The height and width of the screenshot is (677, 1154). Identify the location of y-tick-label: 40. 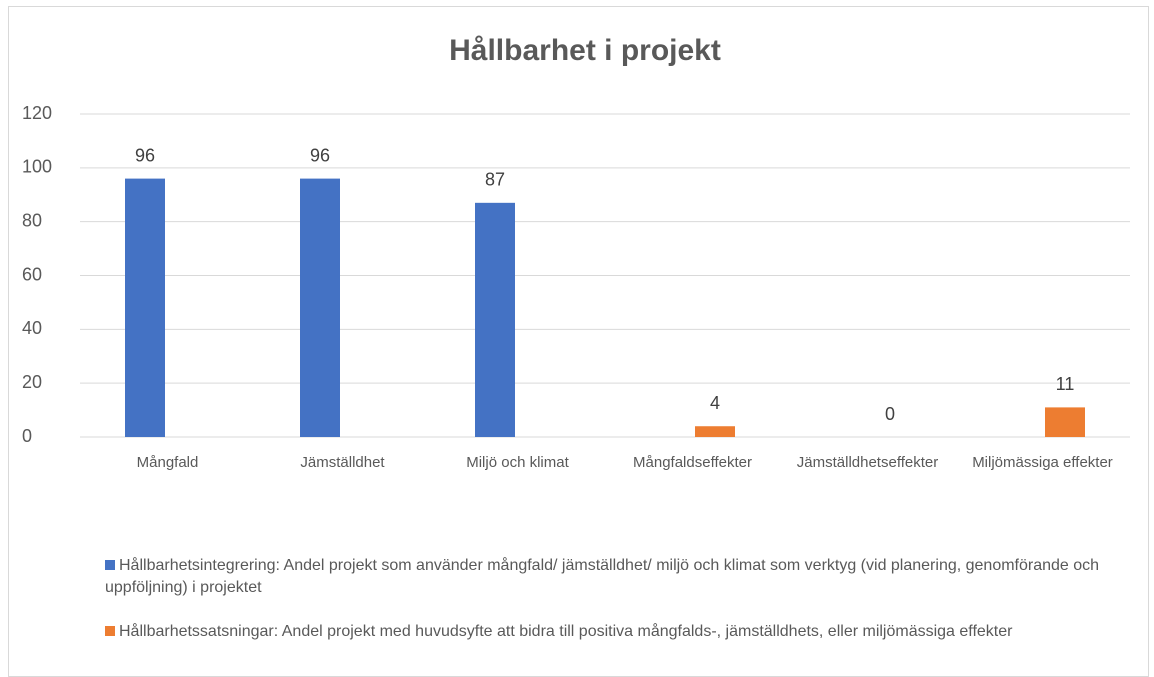
(32, 328).